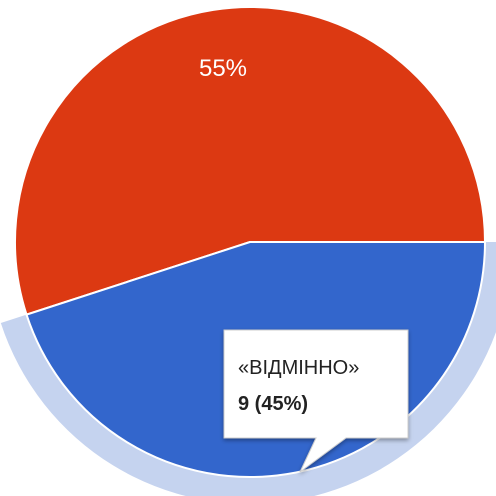  I want to click on slice-percent-label: 55%, so click(223, 68).